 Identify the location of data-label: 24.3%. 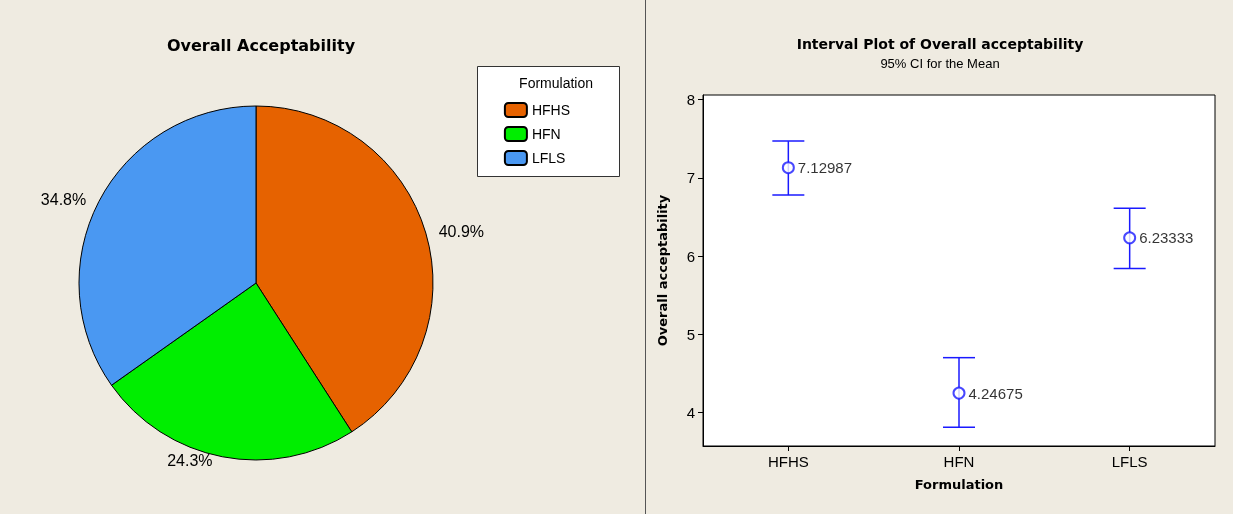
(190, 461).